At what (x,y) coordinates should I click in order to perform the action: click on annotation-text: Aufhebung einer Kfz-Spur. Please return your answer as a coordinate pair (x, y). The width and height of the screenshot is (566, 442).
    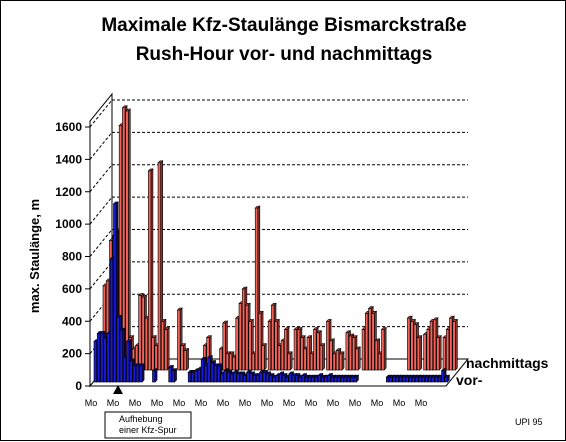
    Looking at the image, I should click on (148, 424).